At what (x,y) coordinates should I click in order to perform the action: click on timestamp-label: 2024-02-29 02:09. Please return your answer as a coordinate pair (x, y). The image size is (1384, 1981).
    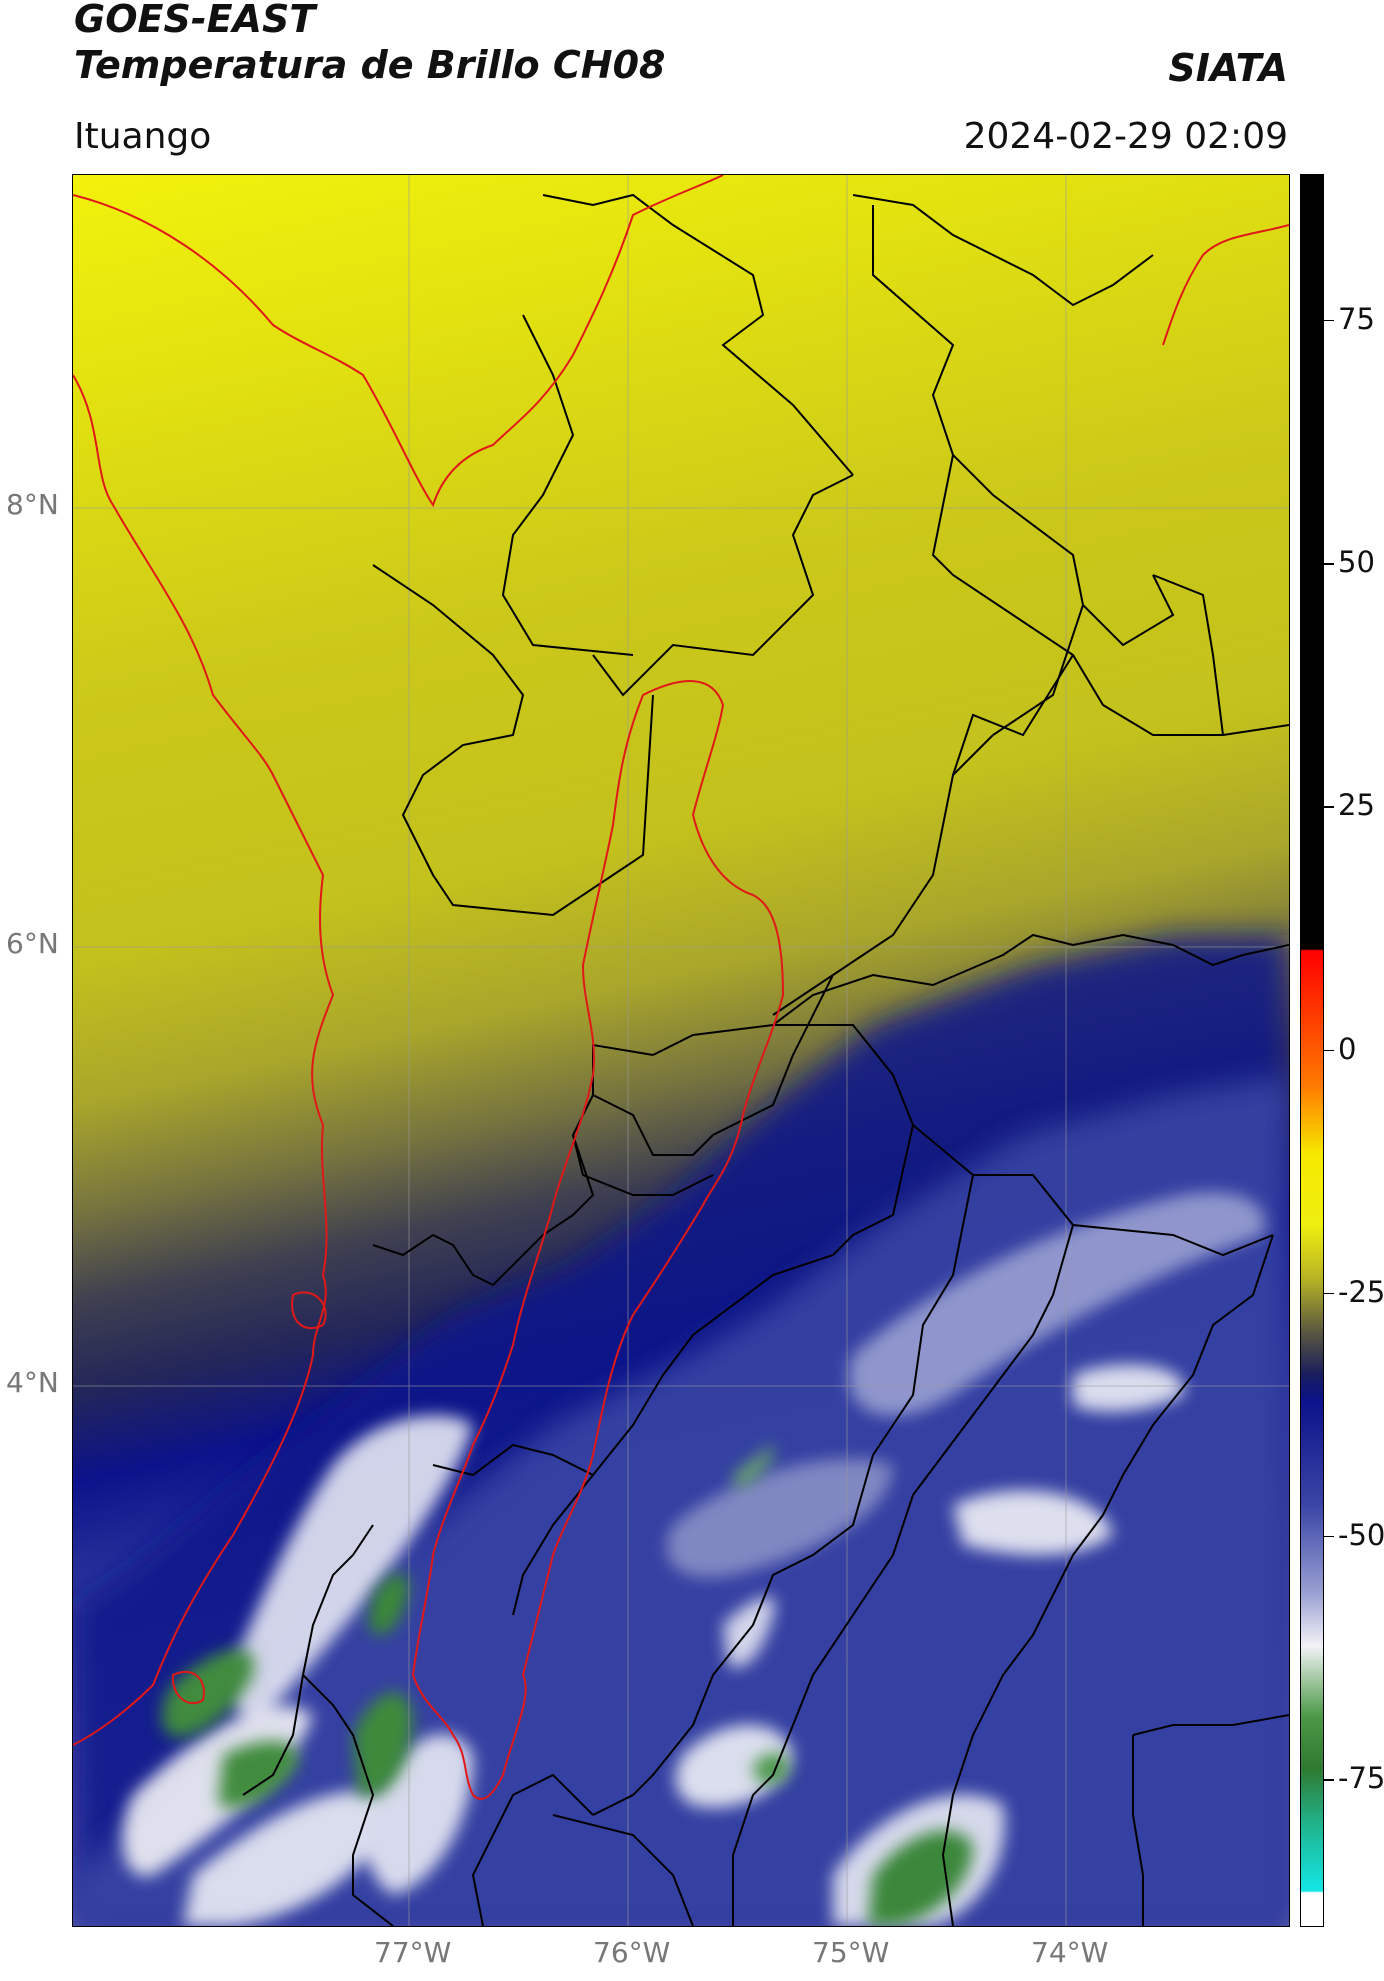
    Looking at the image, I should click on (1125, 136).